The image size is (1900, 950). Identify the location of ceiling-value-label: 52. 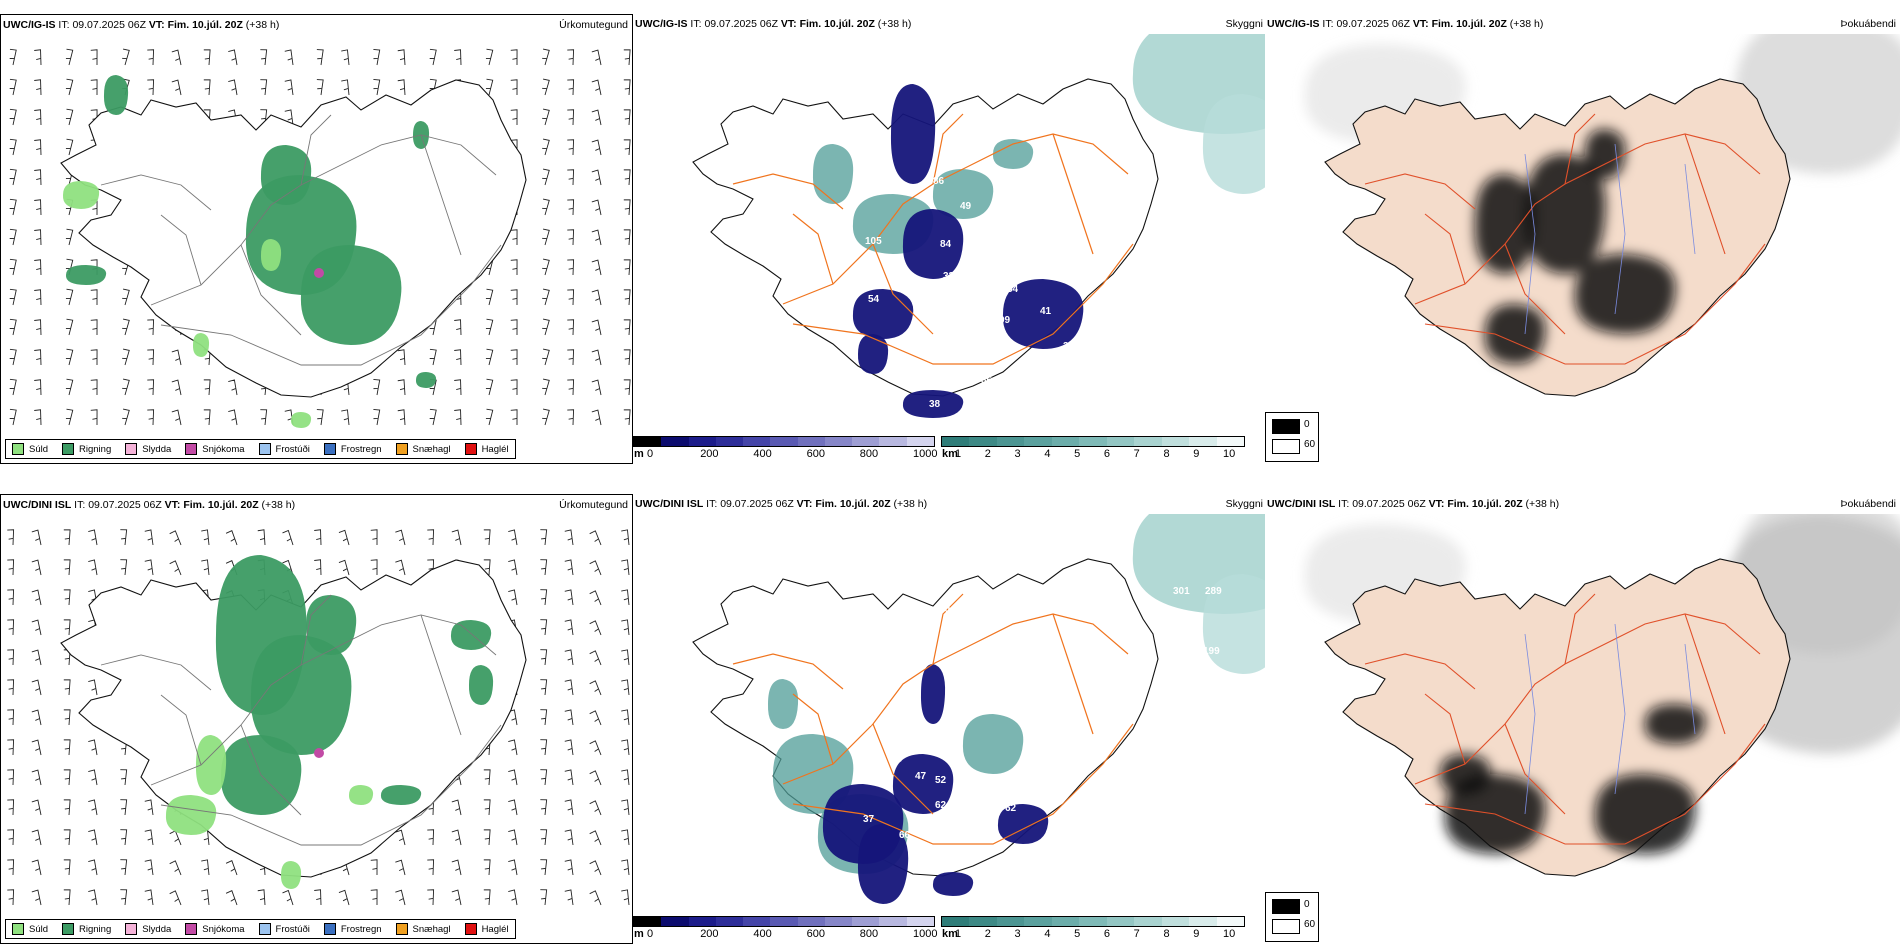
(941, 780).